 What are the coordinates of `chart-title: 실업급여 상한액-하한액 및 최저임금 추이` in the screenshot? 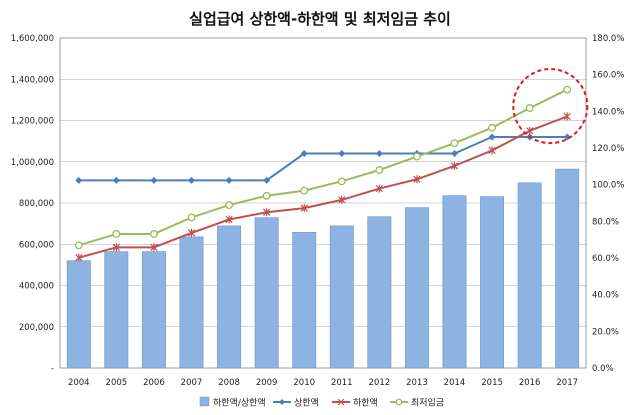 It's located at (320, 19).